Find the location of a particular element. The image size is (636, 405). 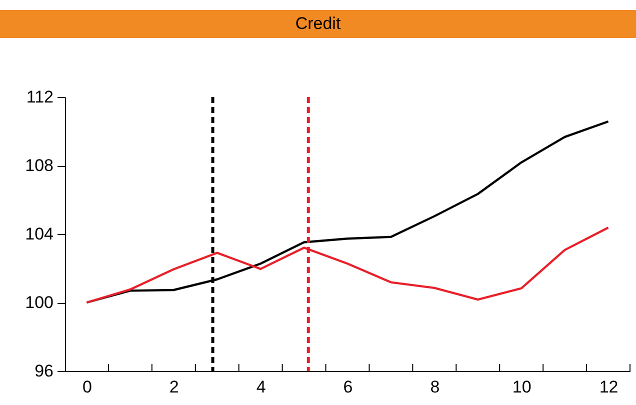

x-tick-label: 10 is located at coordinates (522, 387).